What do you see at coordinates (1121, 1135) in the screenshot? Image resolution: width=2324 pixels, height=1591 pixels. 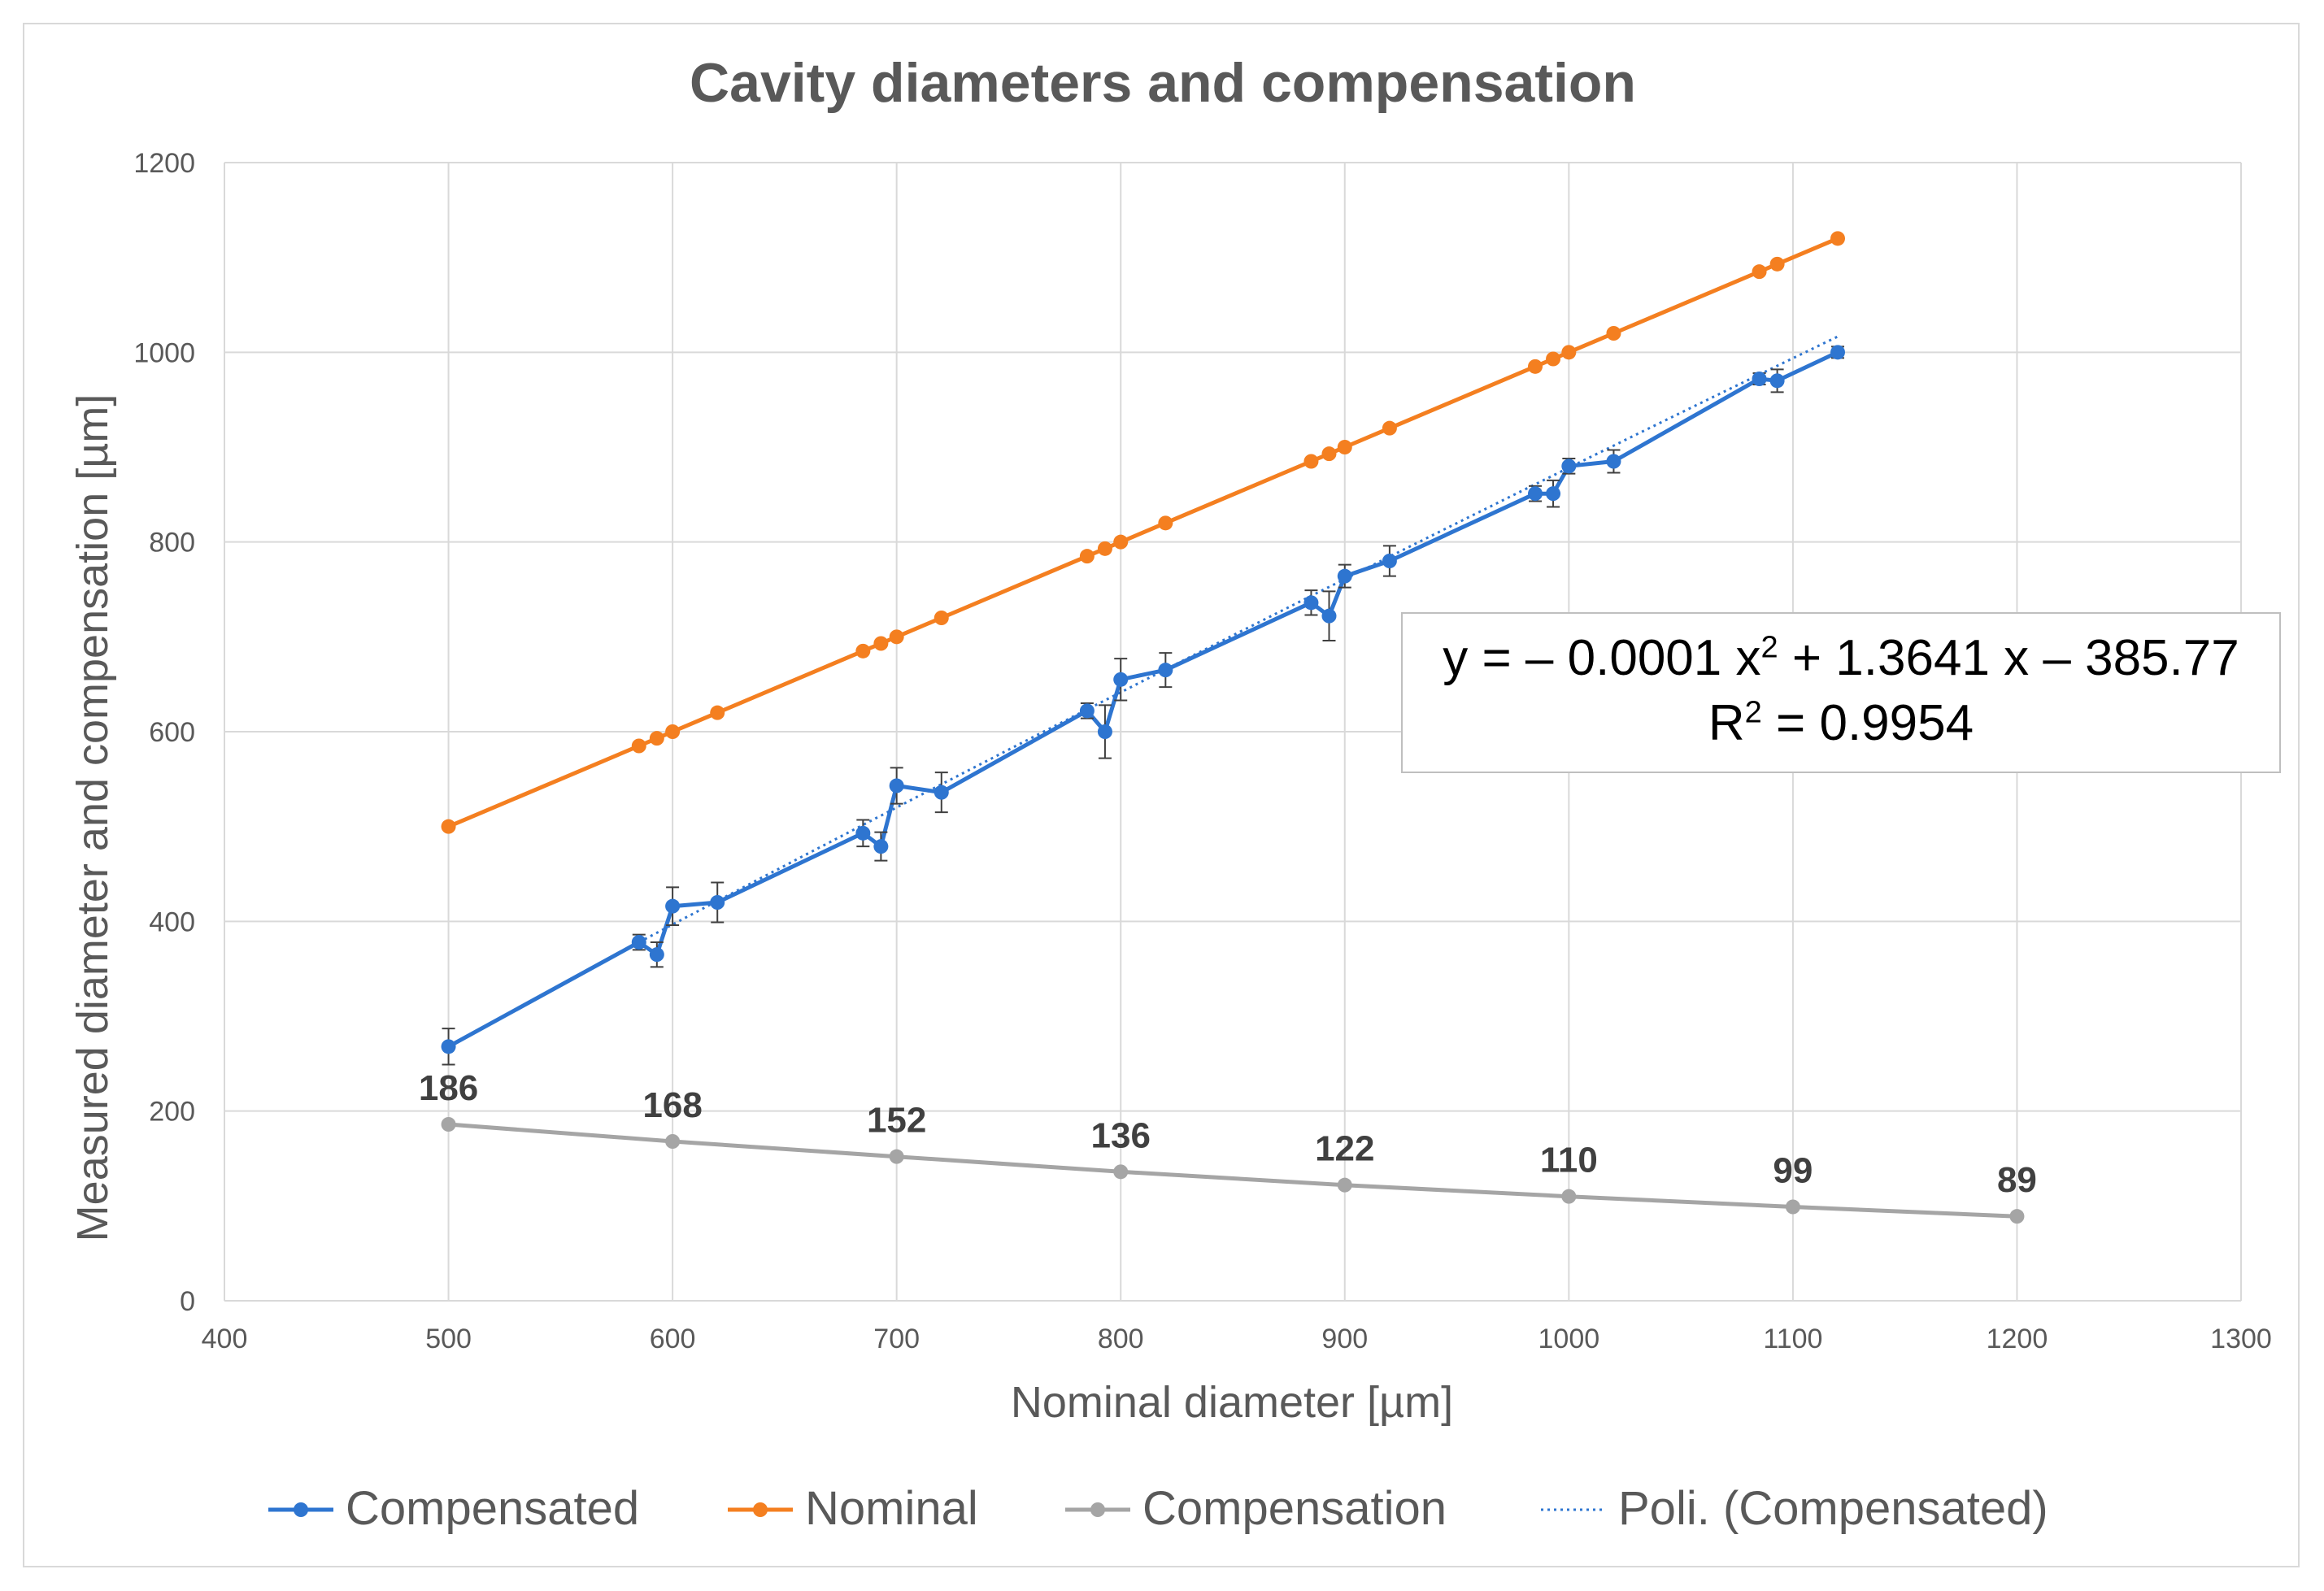 I see `data-label-compensation: 136` at bounding box center [1121, 1135].